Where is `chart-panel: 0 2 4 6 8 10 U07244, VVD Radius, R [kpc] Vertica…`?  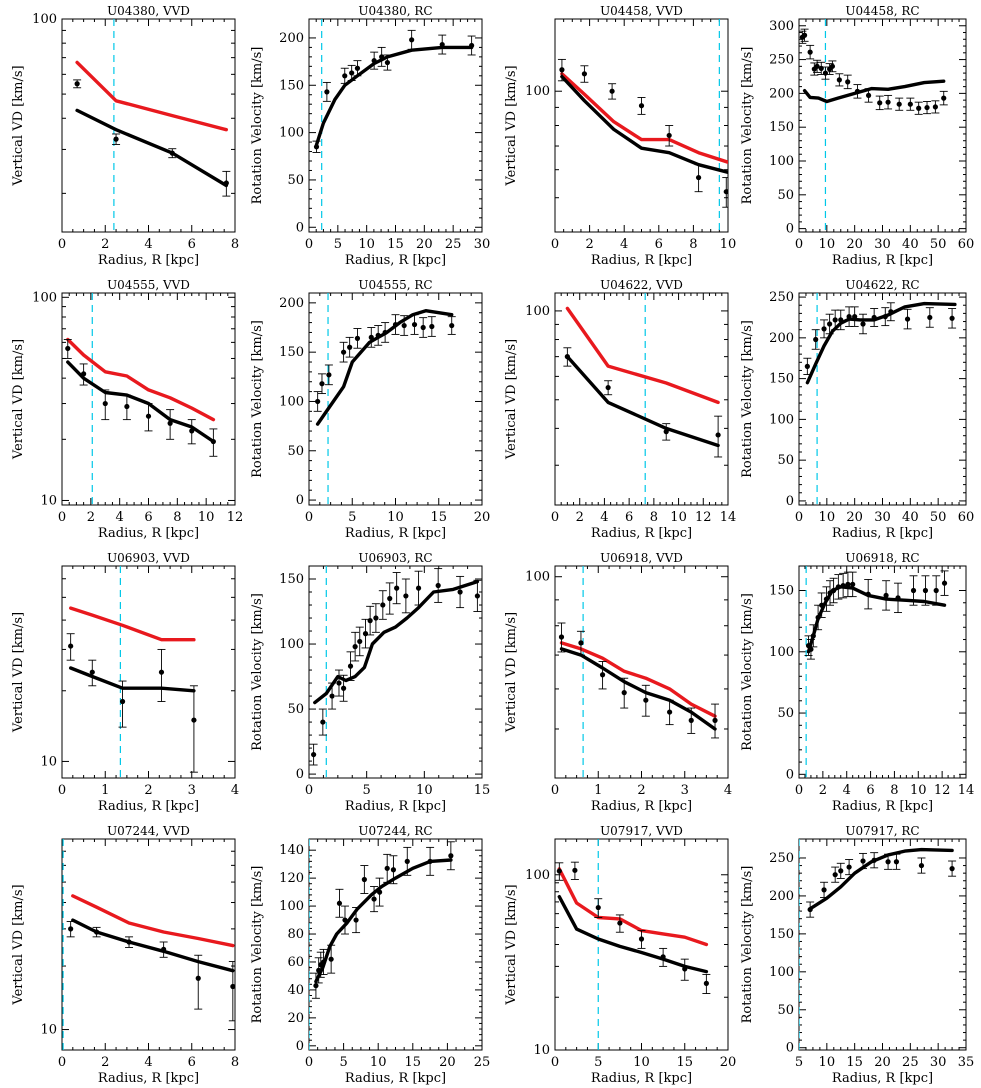 chart-panel: 0 2 4 6 8 10 U07244, VVD Radius, R [kpc] Vertica… is located at coordinates (125, 955).